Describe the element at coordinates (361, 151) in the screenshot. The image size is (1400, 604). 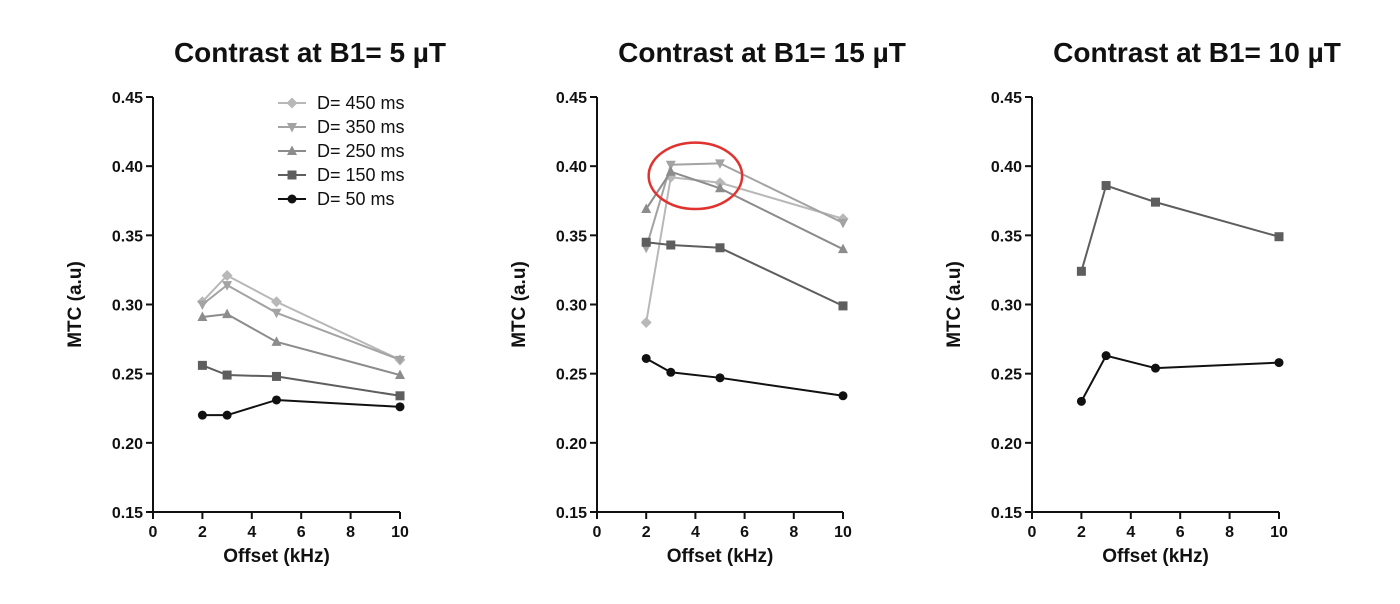
I see `legend-label: D= 250 ms` at that location.